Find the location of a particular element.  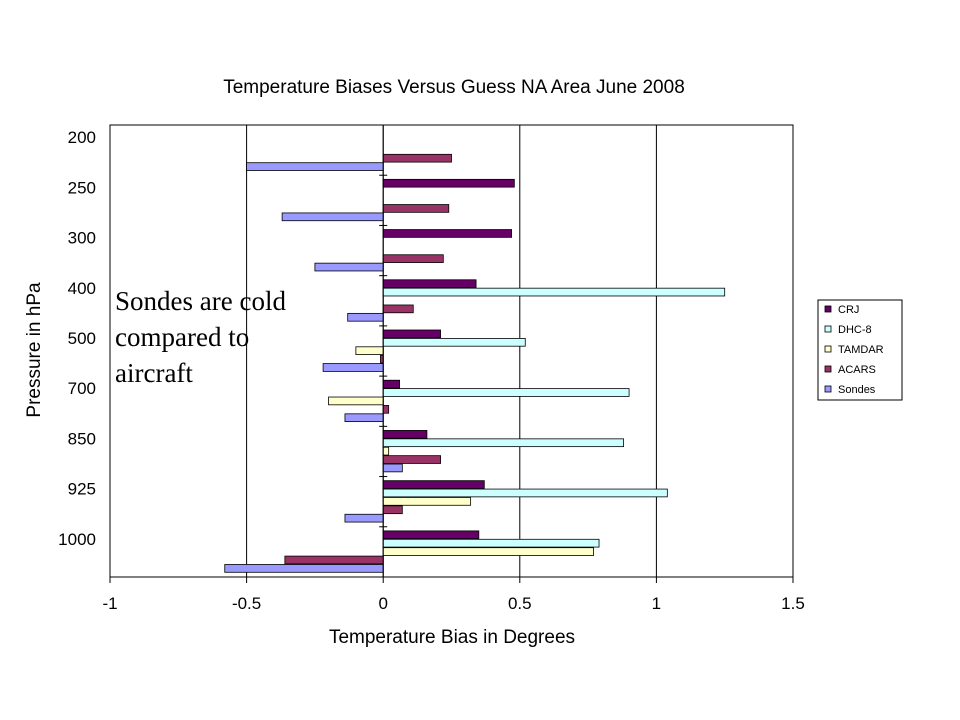

y-tick-label: 250 is located at coordinates (82, 187).